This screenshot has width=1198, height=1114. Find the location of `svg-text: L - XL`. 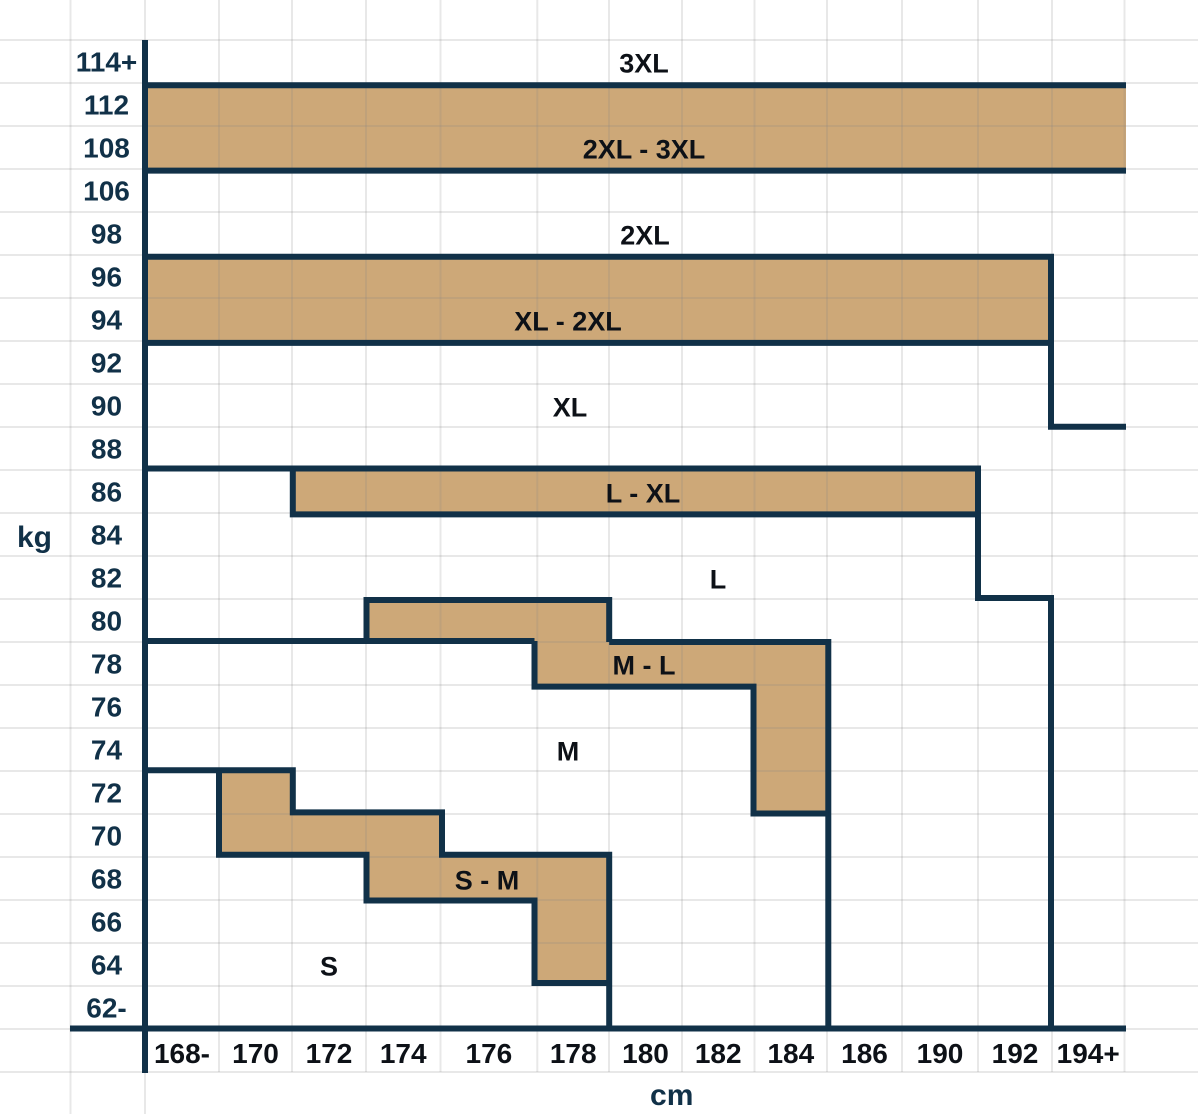

svg-text: L - XL is located at coordinates (643, 493).